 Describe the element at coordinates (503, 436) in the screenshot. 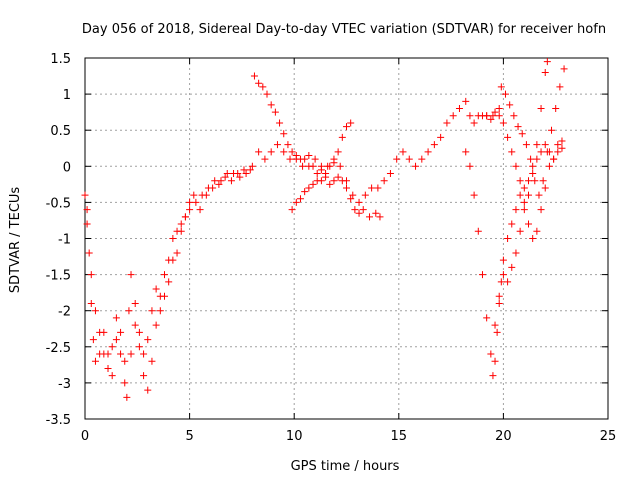

I see `x-tick-label: 20` at that location.